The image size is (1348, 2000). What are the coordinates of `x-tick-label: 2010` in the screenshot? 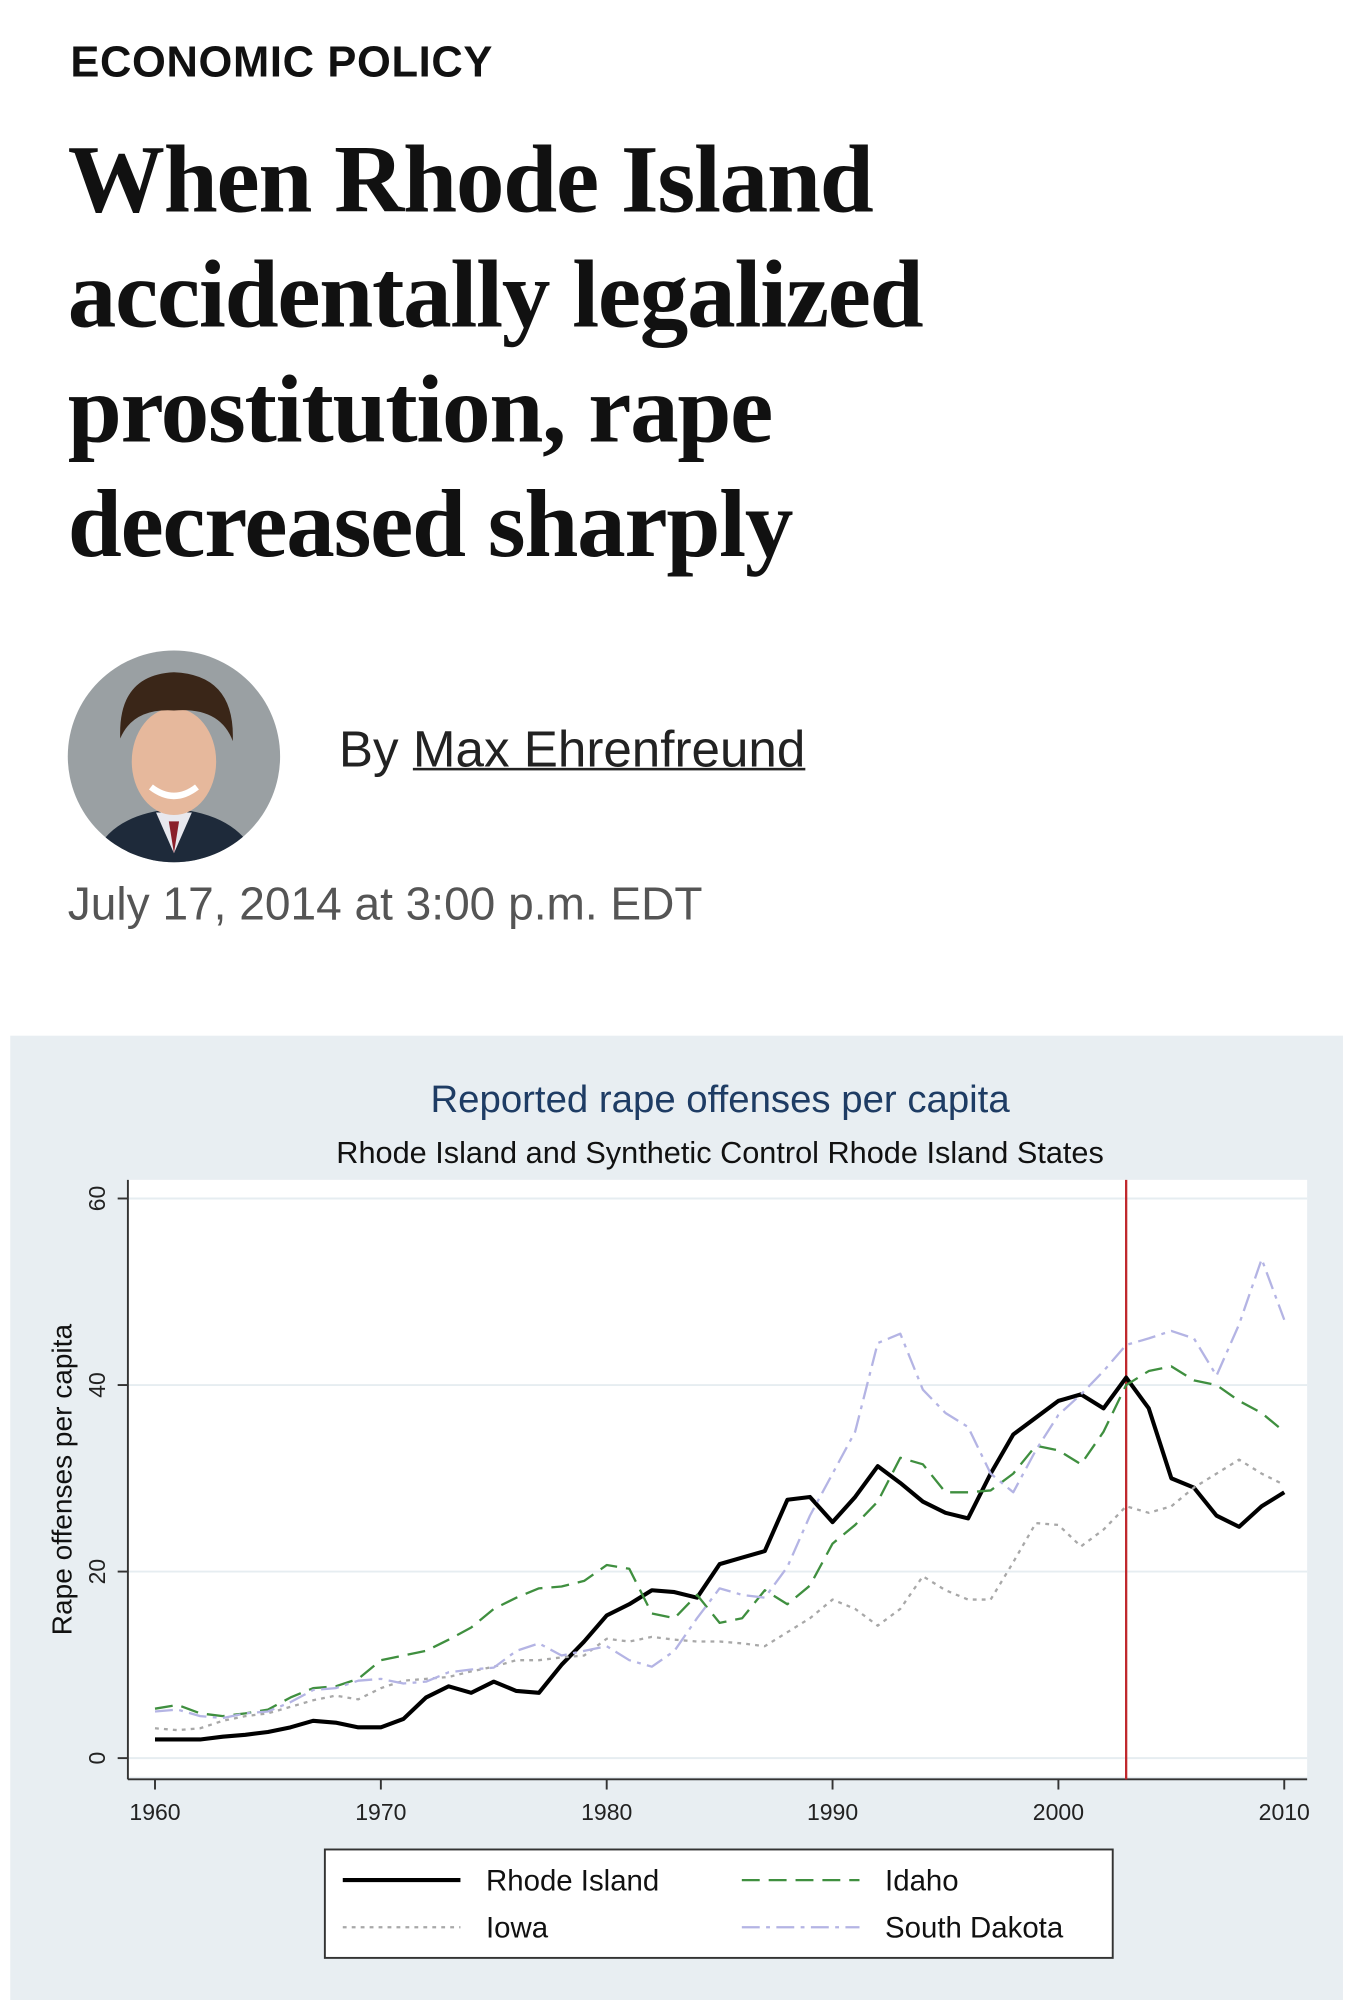 It's located at (1284, 1812).